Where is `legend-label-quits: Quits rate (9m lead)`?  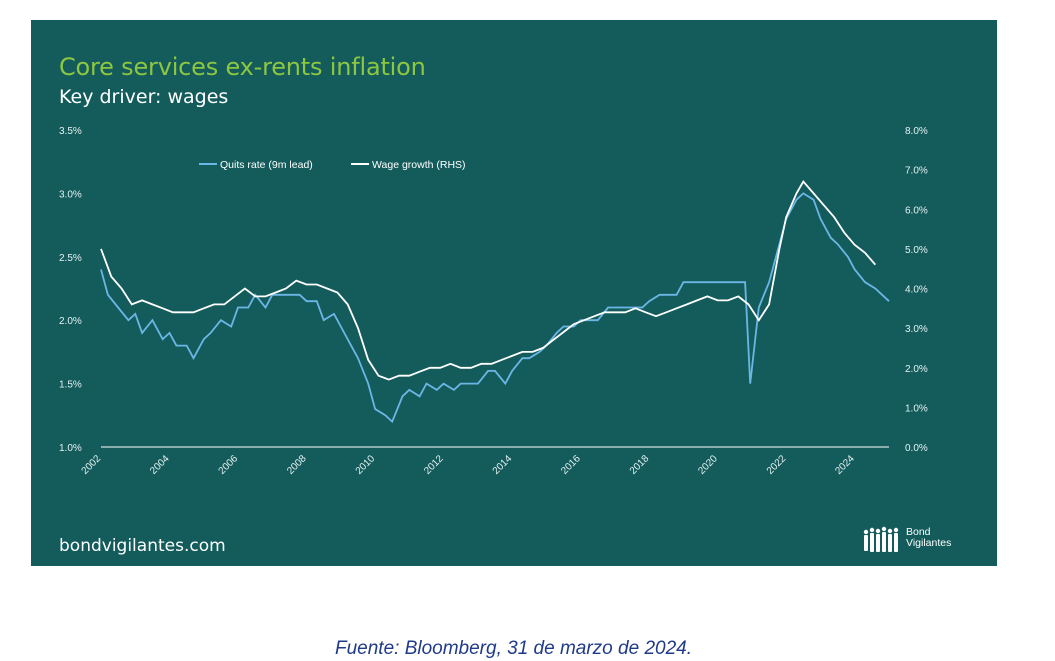
legend-label-quits: Quits rate (9m lead) is located at coordinates (266, 165).